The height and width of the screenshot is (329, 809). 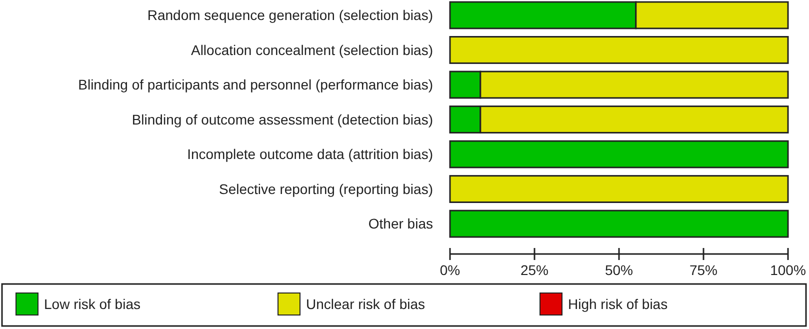 What do you see at coordinates (311, 50) in the screenshot?
I see `y-tick-label: Allocation concealment (selection bias)` at bounding box center [311, 50].